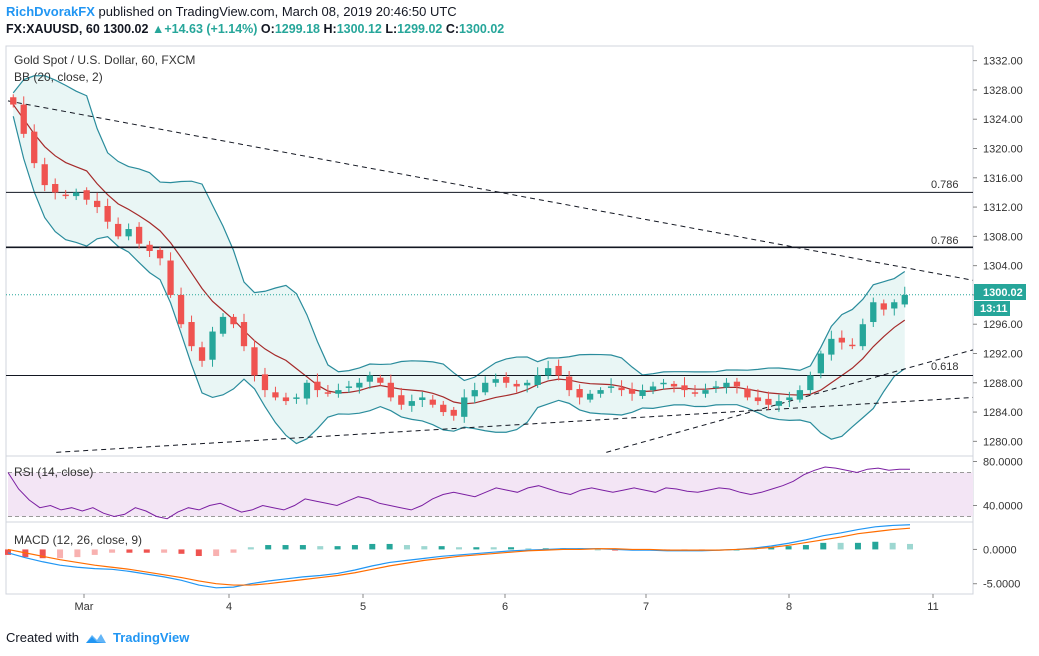 The image size is (1039, 656). I want to click on low-value: 1299.02, so click(420, 29).